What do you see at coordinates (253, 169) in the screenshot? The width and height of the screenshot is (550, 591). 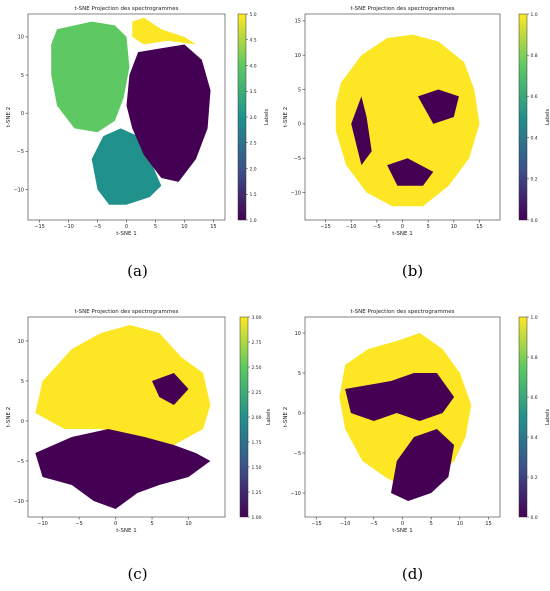 I see `colorbar-tick-label: 2.0` at bounding box center [253, 169].